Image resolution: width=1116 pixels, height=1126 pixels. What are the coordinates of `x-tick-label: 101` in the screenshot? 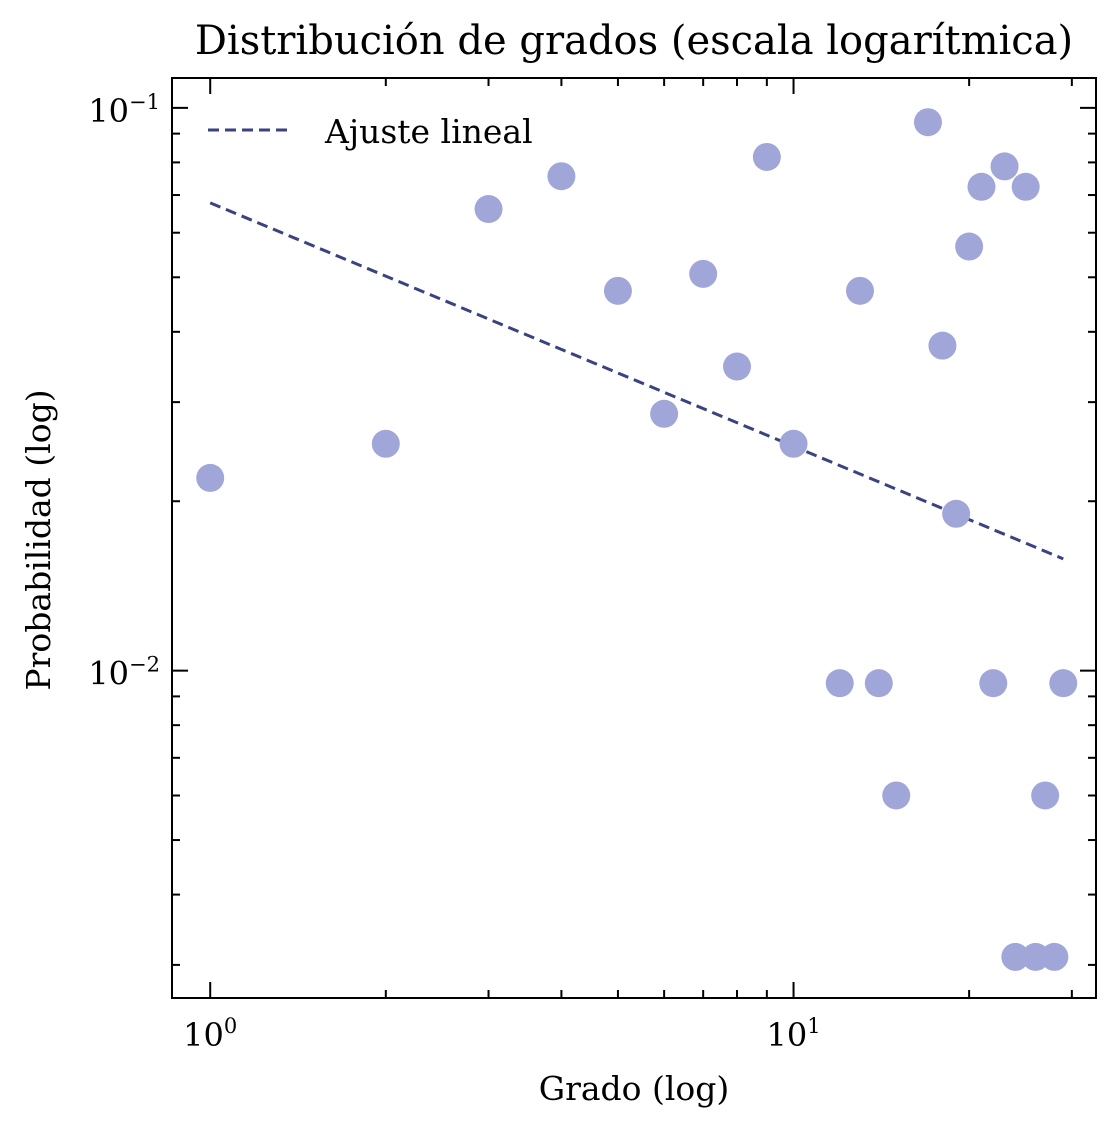 It's located at (793, 1034).